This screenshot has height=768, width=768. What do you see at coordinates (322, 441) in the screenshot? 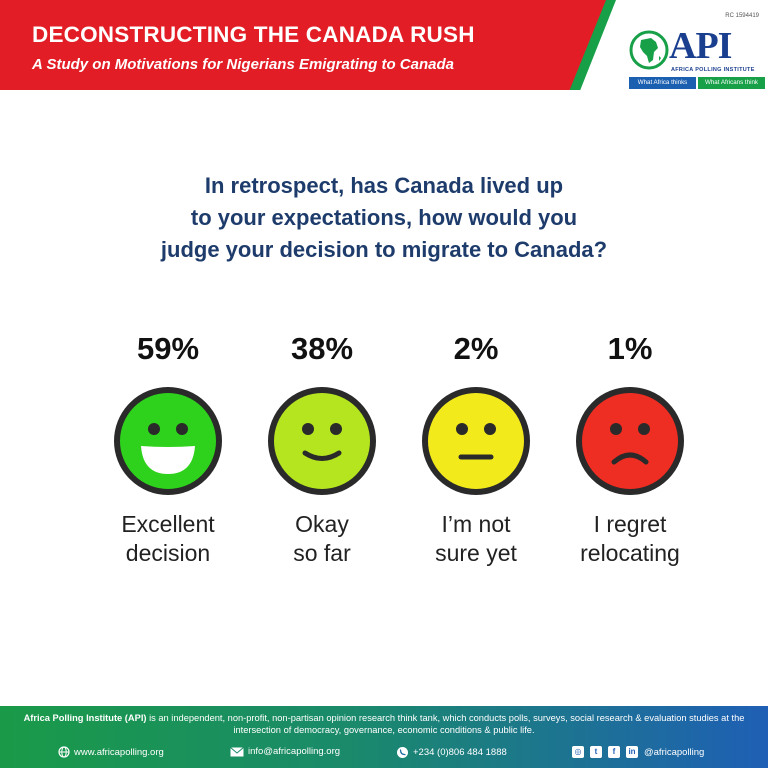
I see `smile-face-icon` at bounding box center [322, 441].